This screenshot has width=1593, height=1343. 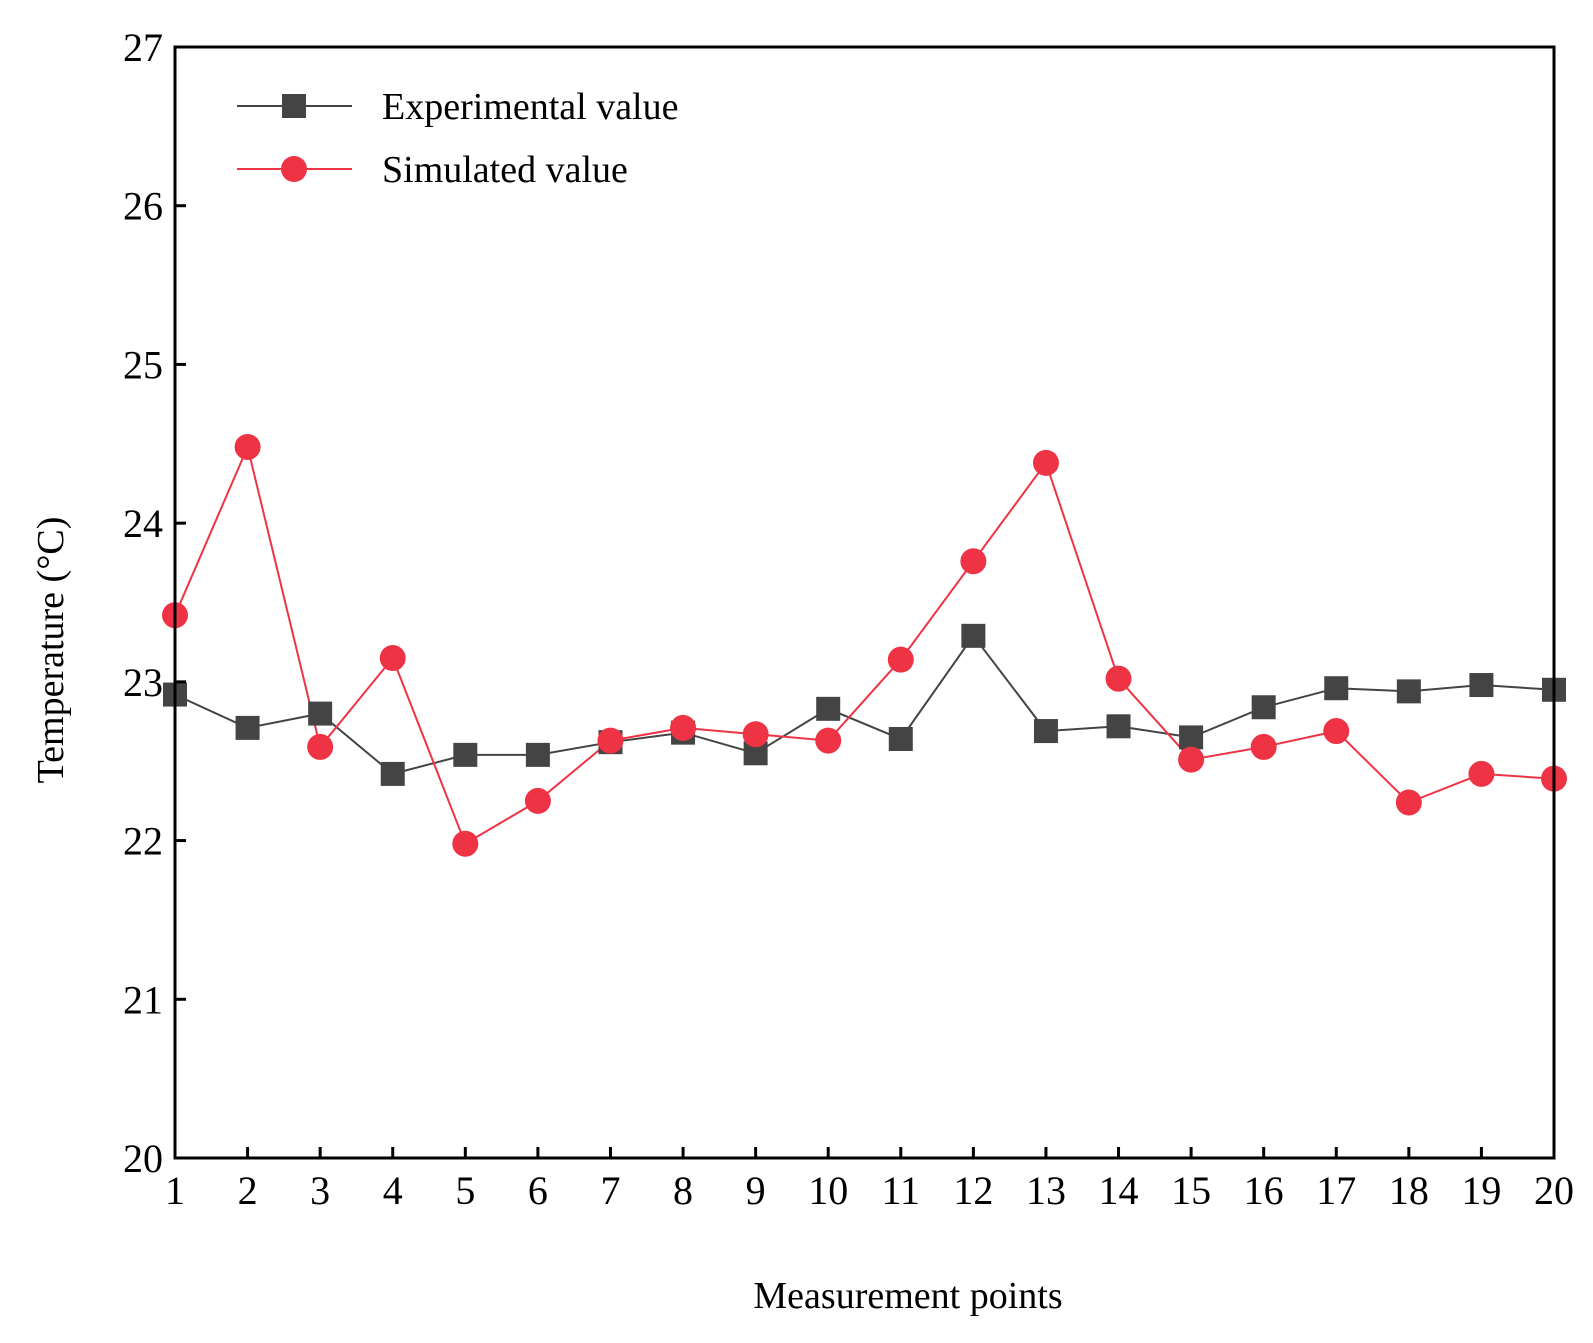 What do you see at coordinates (248, 1190) in the screenshot?
I see `x-tick-label: 2` at bounding box center [248, 1190].